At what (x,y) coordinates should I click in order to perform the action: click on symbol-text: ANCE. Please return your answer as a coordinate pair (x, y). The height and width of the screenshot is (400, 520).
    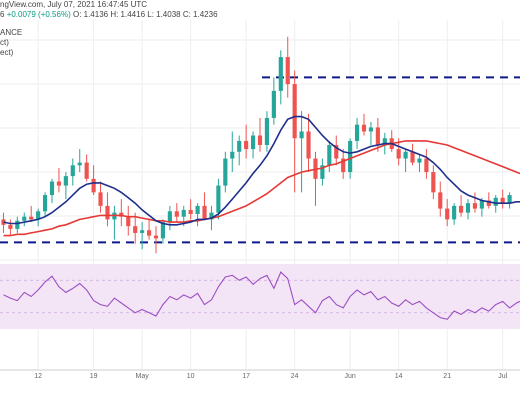
    Looking at the image, I should click on (11, 32).